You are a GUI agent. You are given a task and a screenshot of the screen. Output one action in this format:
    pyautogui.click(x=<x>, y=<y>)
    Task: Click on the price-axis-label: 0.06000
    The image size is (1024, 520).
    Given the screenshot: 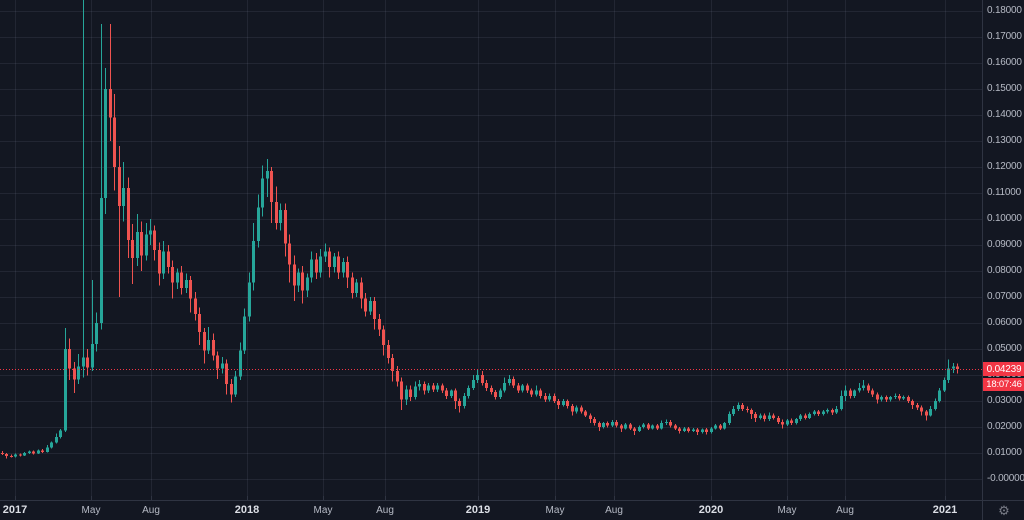 What is the action you would take?
    pyautogui.click(x=1004, y=322)
    